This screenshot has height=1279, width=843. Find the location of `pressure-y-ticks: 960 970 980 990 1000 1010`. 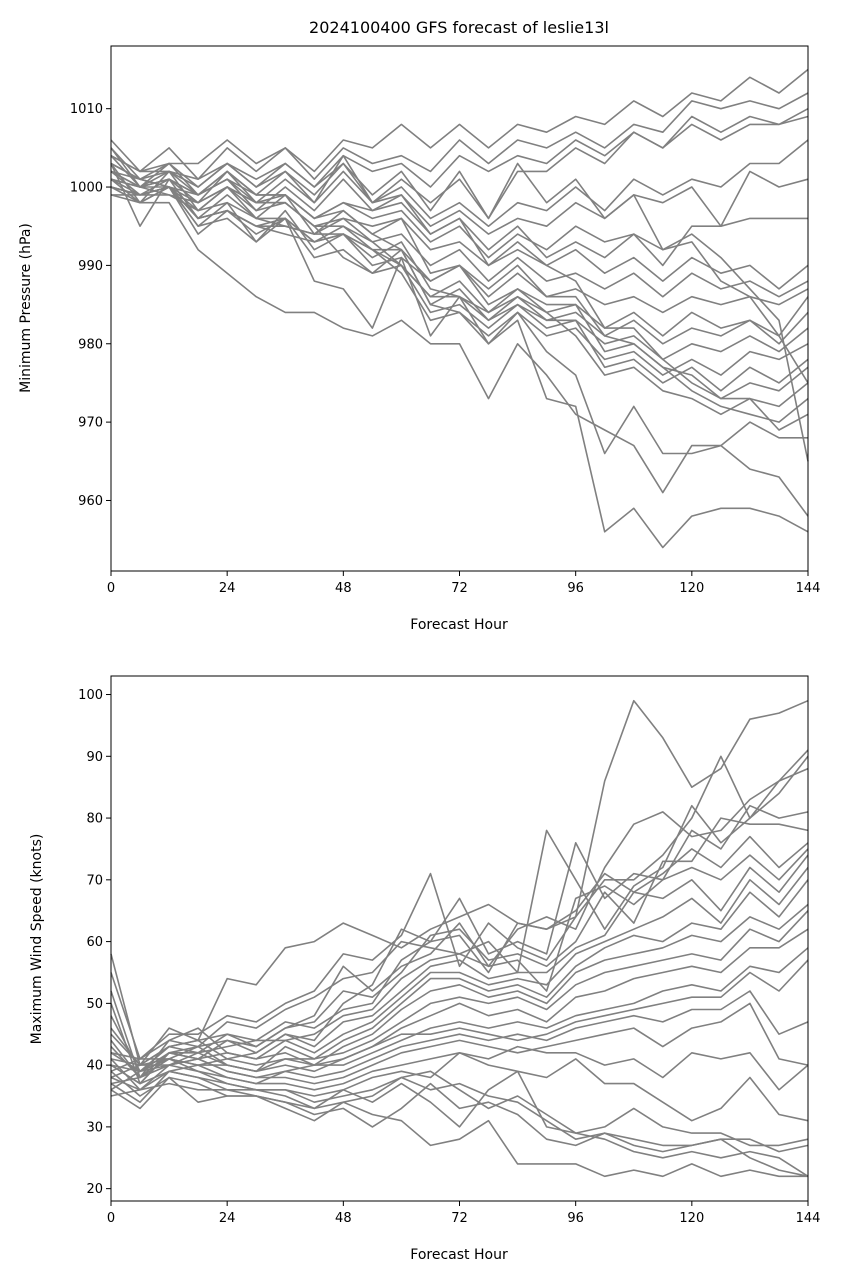

pressure-y-ticks: 960 970 980 990 1000 1010 is located at coordinates (90, 305).